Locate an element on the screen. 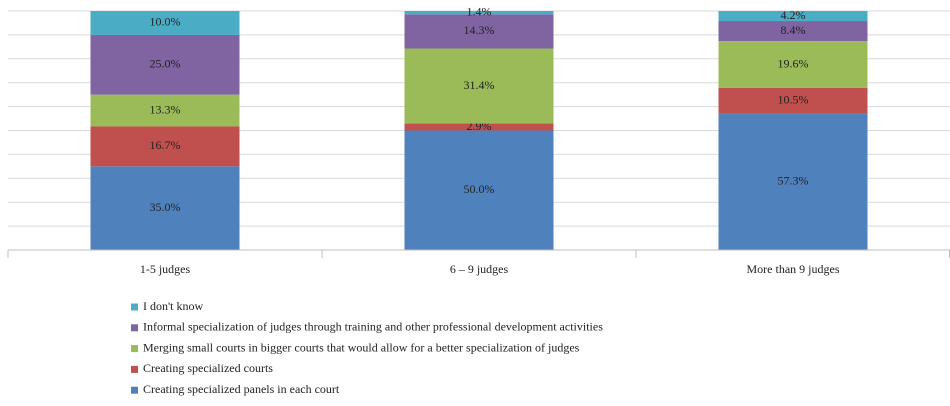 The height and width of the screenshot is (406, 950). data-label: 8.4% is located at coordinates (793, 30).